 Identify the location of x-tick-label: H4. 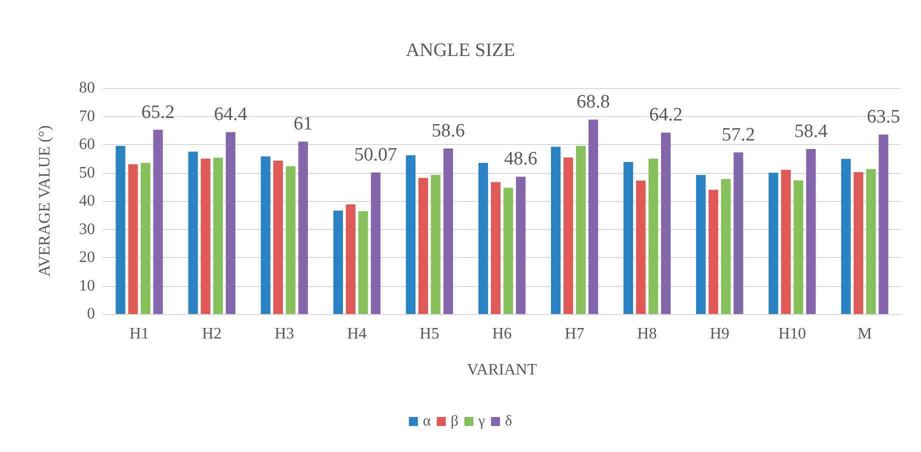
(357, 334).